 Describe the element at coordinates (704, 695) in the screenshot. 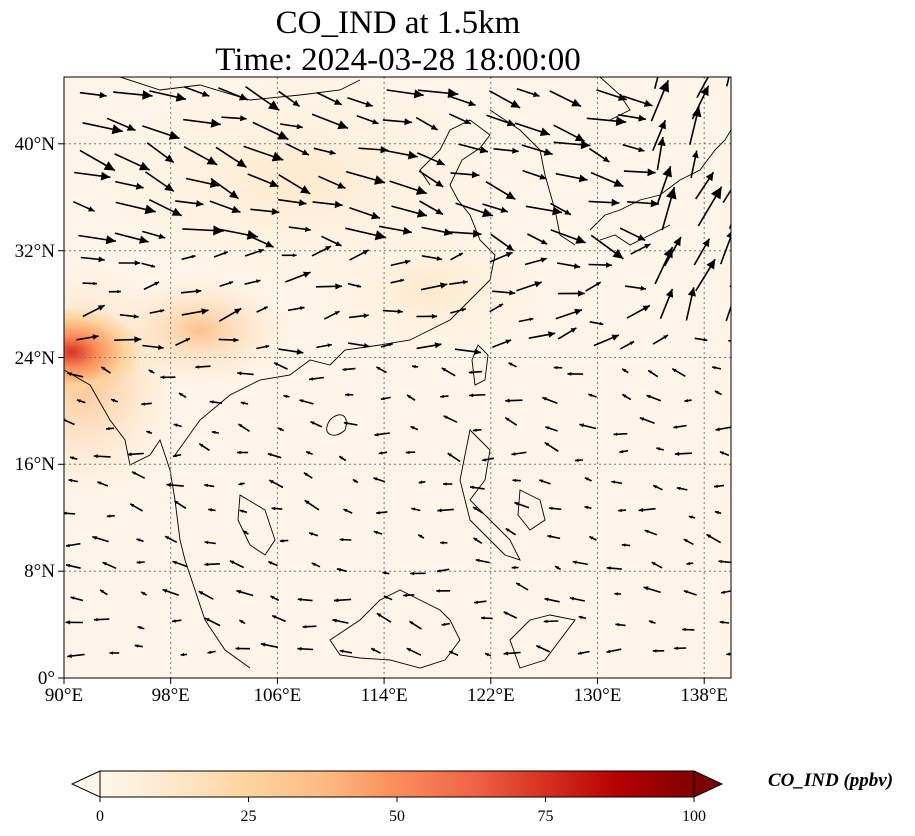

I see `lon-tick-label: 138°E` at that location.